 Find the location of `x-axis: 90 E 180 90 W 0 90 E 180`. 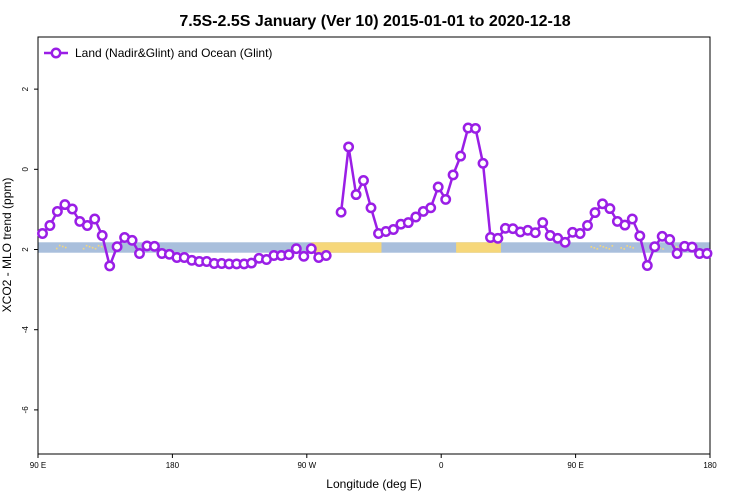

x-axis: 90 E 180 90 W 0 90 E 180 is located at coordinates (373, 462).